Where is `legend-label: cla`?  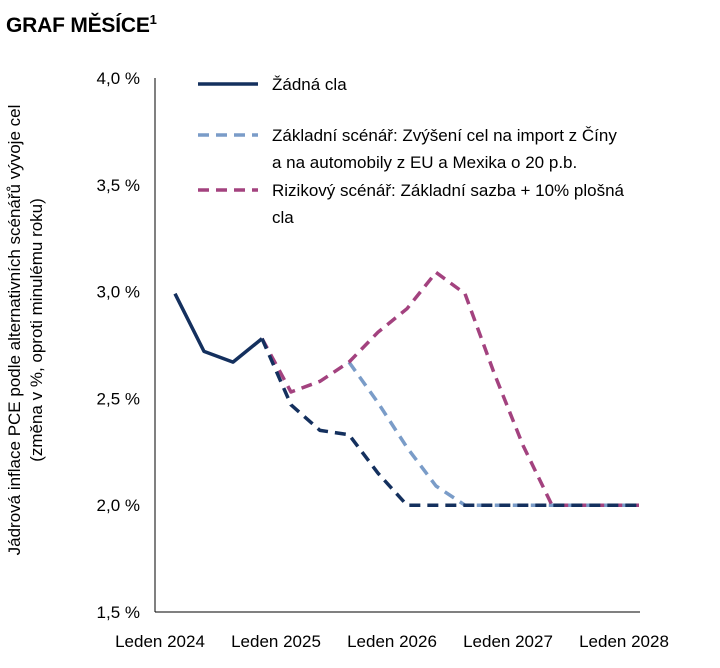 legend-label: cla is located at coordinates (283, 217).